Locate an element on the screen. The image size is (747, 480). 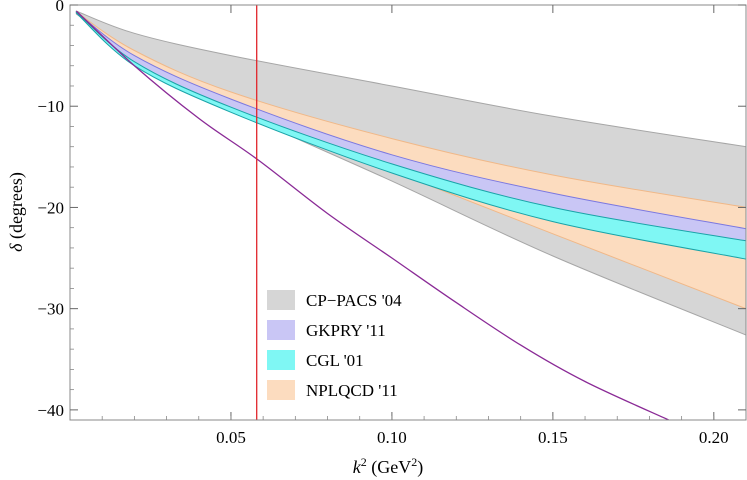
x-axis-title: k2 (GeV2) is located at coordinates (388, 466).